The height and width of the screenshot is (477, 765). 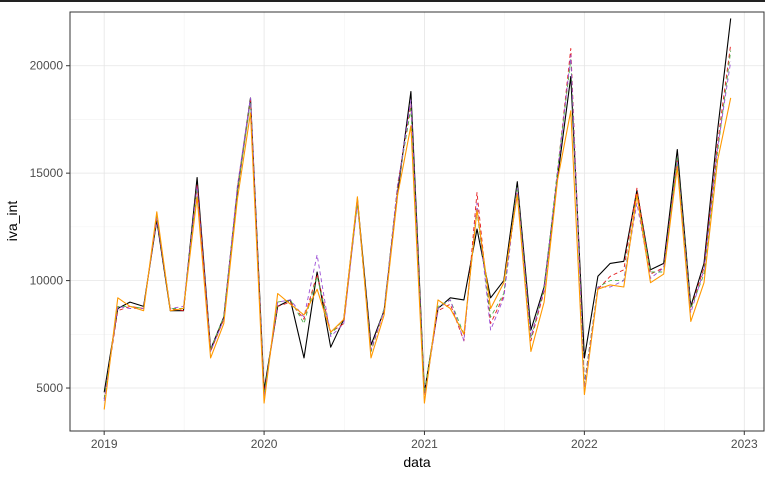 I want to click on x-tick-label: 2019, so click(x=104, y=444).